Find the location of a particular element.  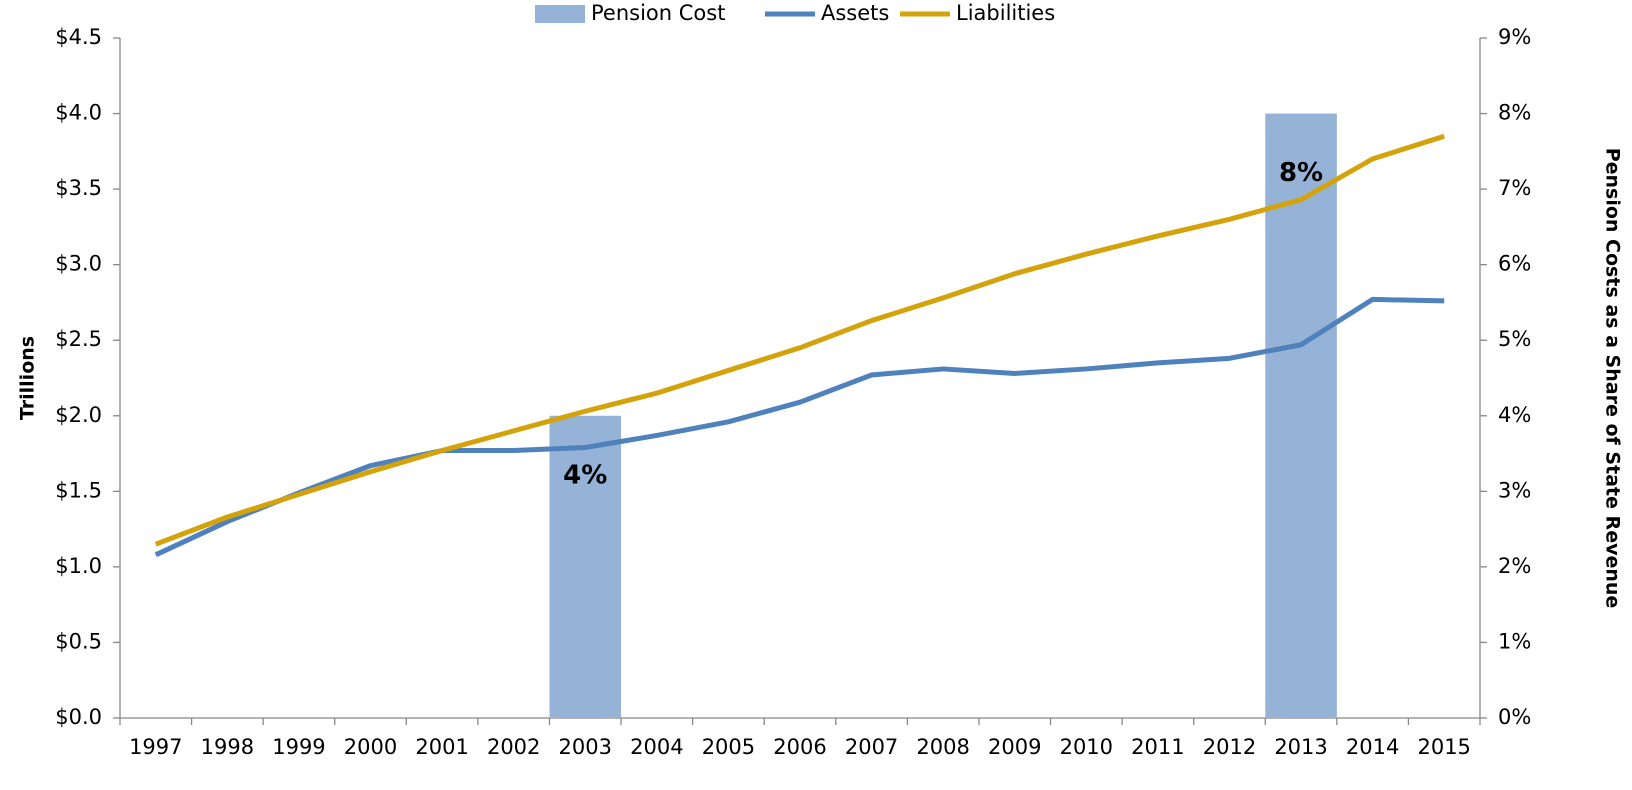

x-tick-label: 2000 is located at coordinates (370, 747).